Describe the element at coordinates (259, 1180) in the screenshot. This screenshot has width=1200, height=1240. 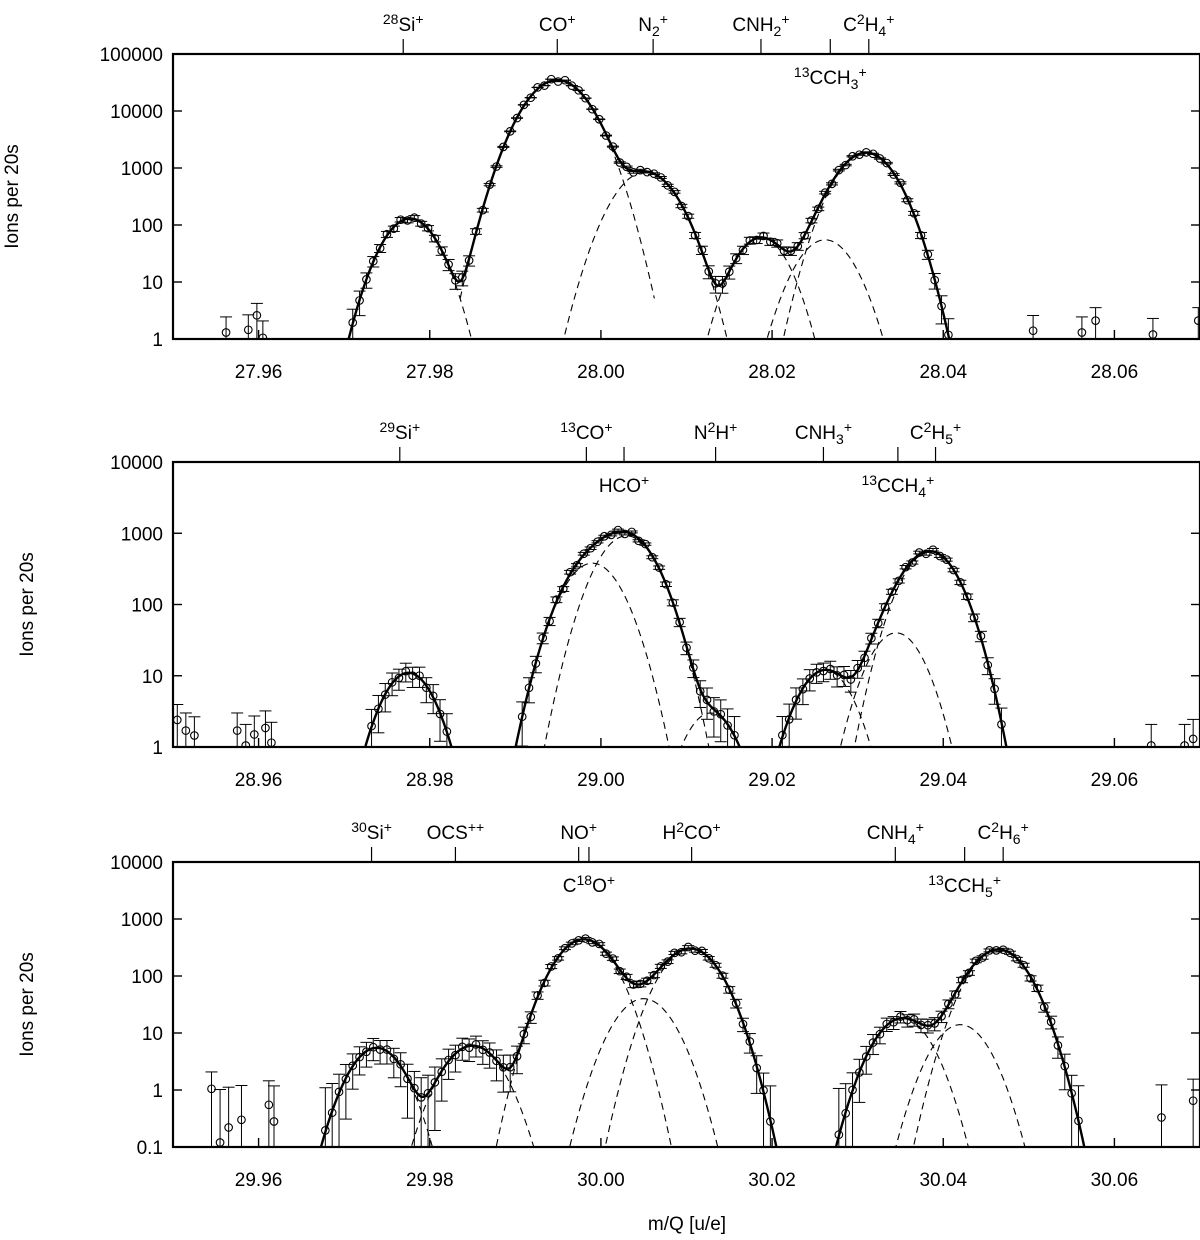
I see `x-tick-label: 29.96` at that location.